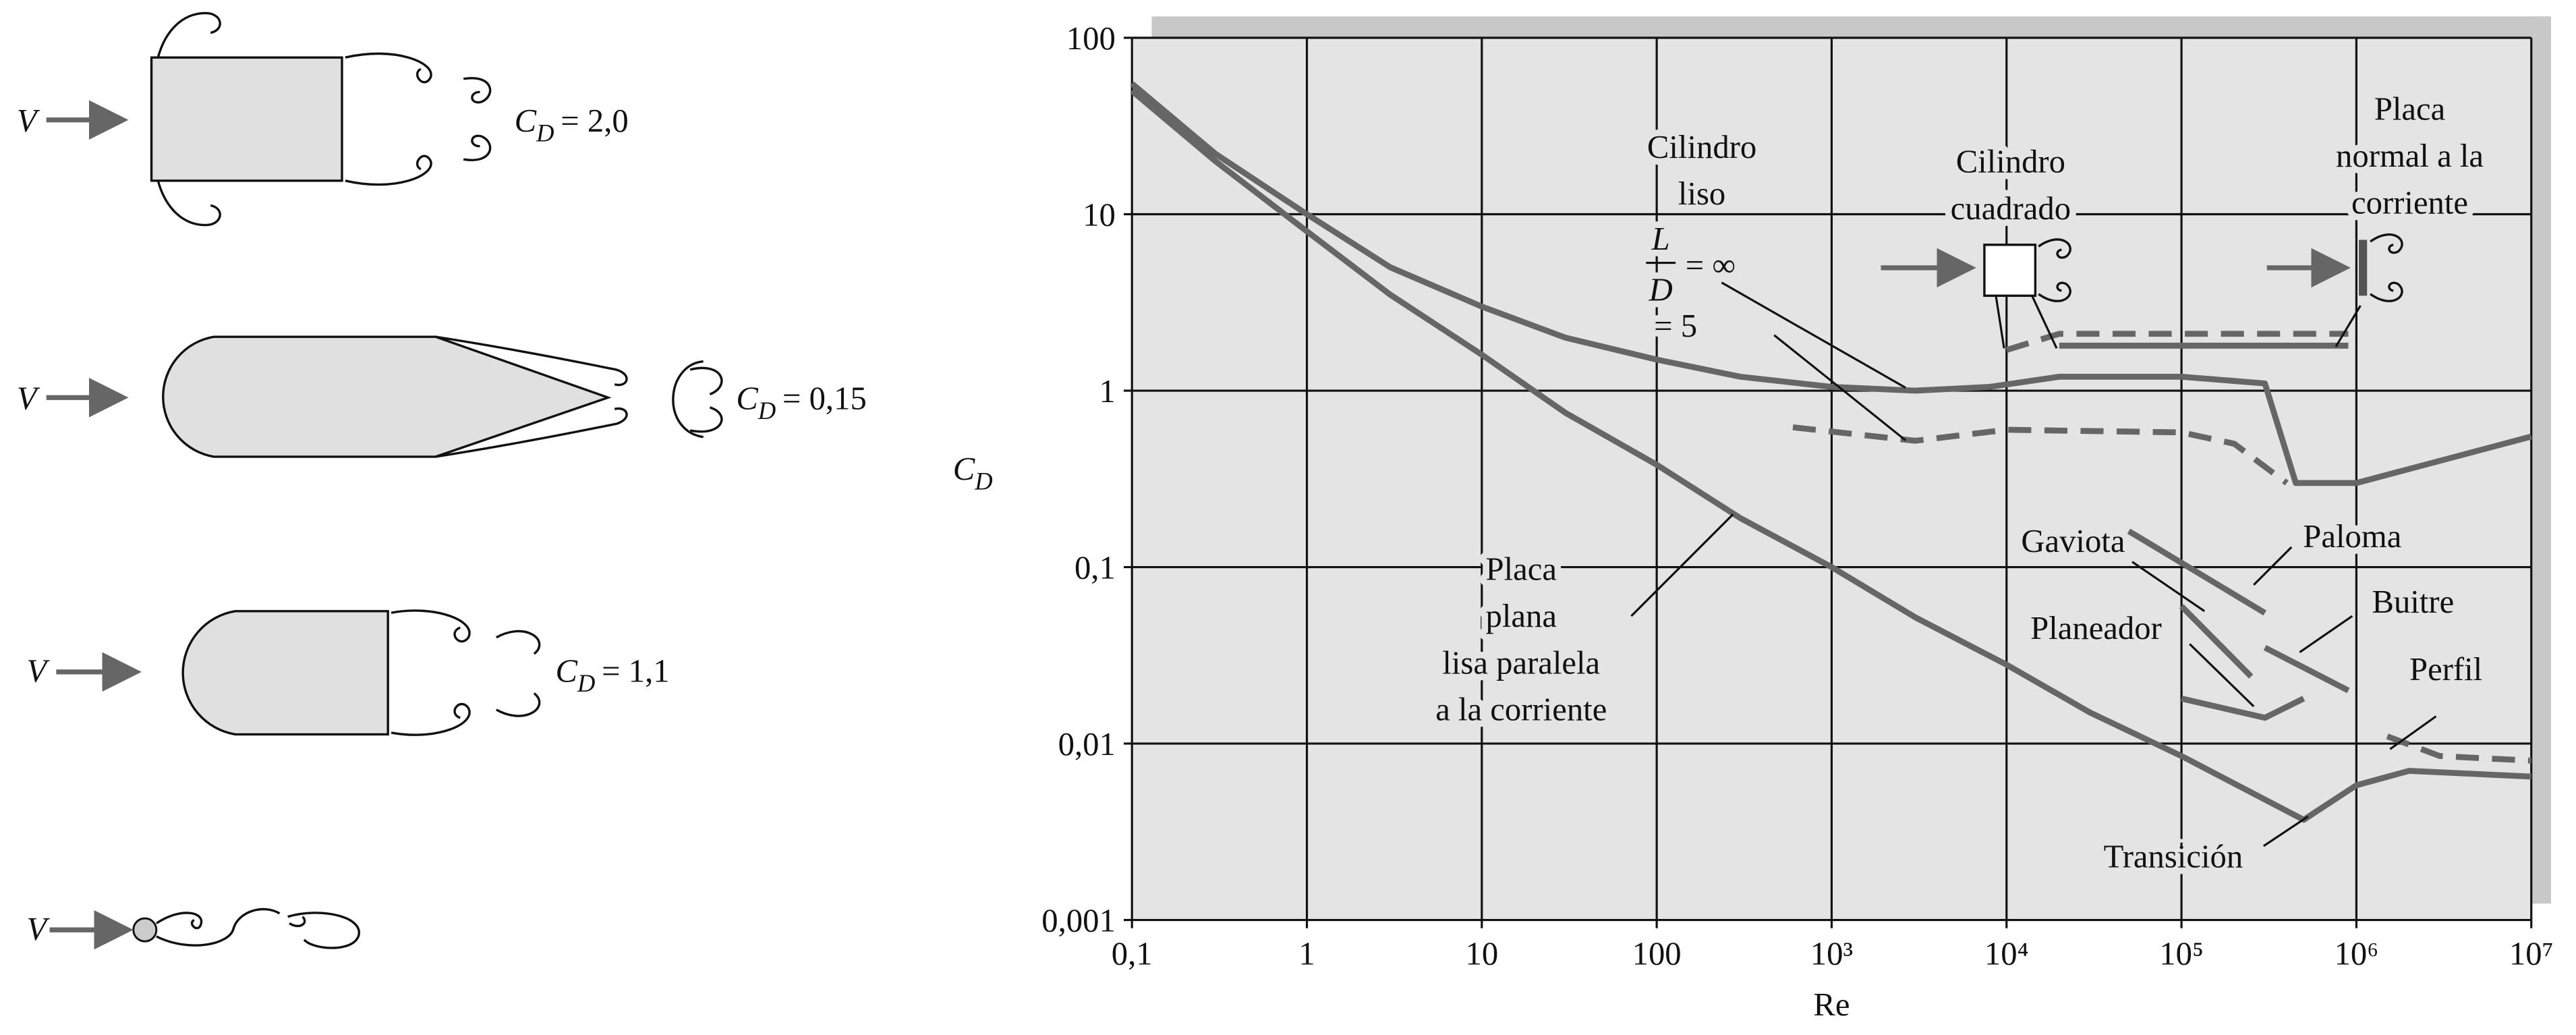  I want to click on cd-label: CD = 0,15, so click(801, 402).